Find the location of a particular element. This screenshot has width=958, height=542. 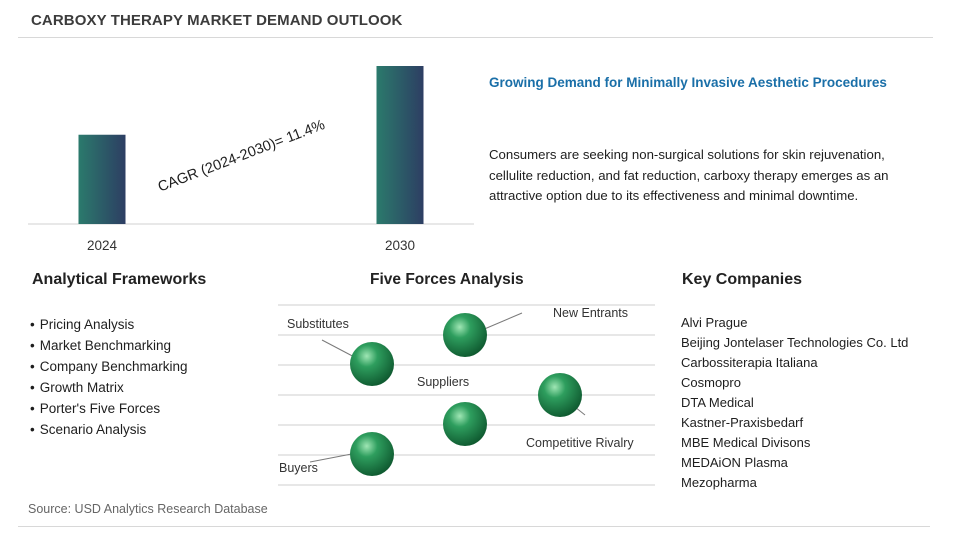

sphere-substitutes is located at coordinates (372, 364).